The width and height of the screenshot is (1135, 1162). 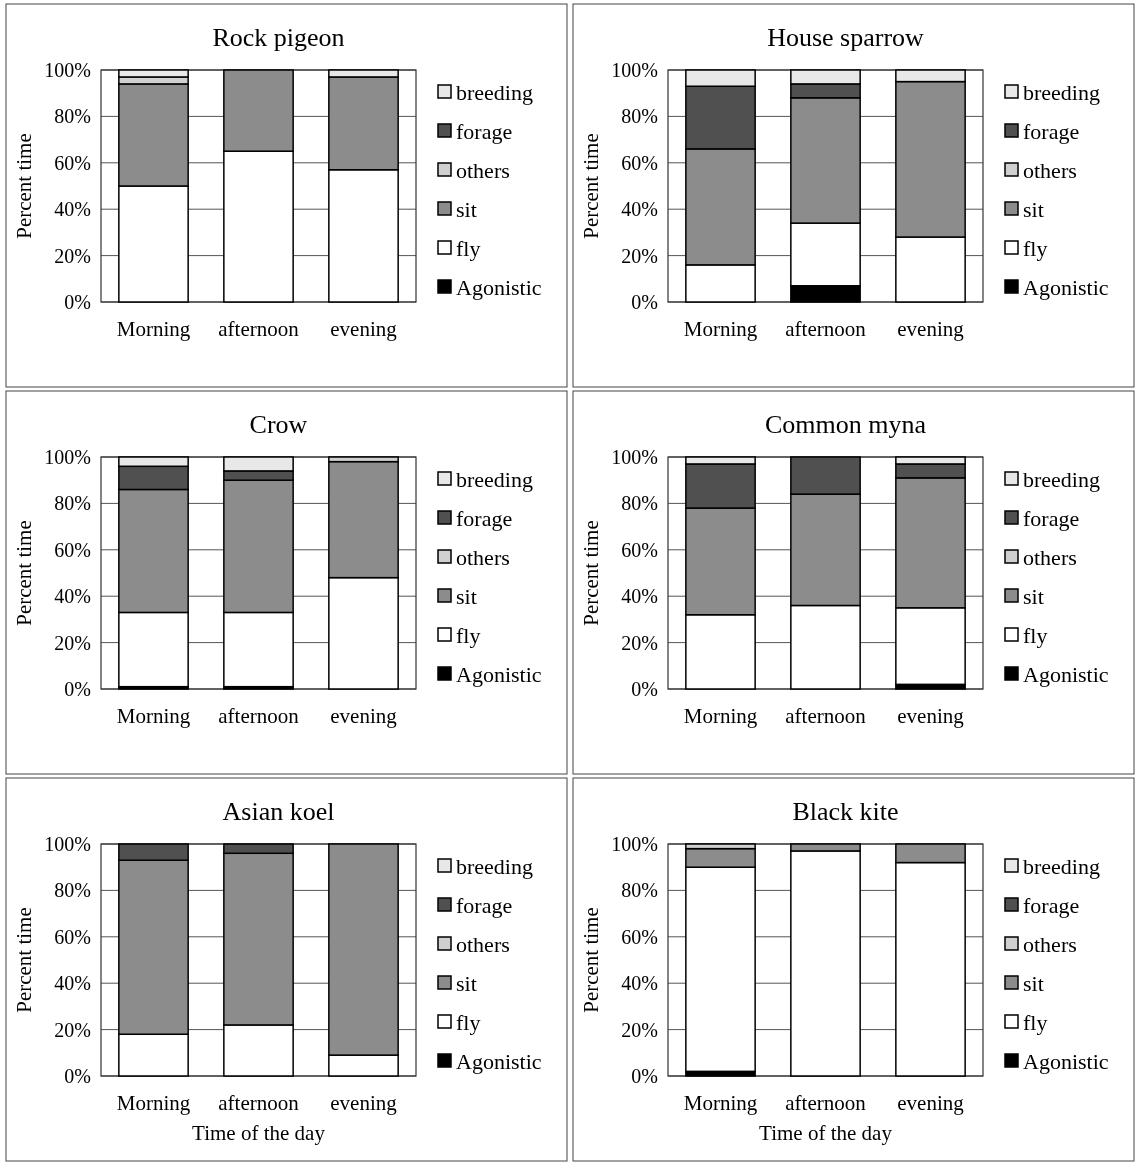 I want to click on chart-title: Crow, so click(x=278, y=424).